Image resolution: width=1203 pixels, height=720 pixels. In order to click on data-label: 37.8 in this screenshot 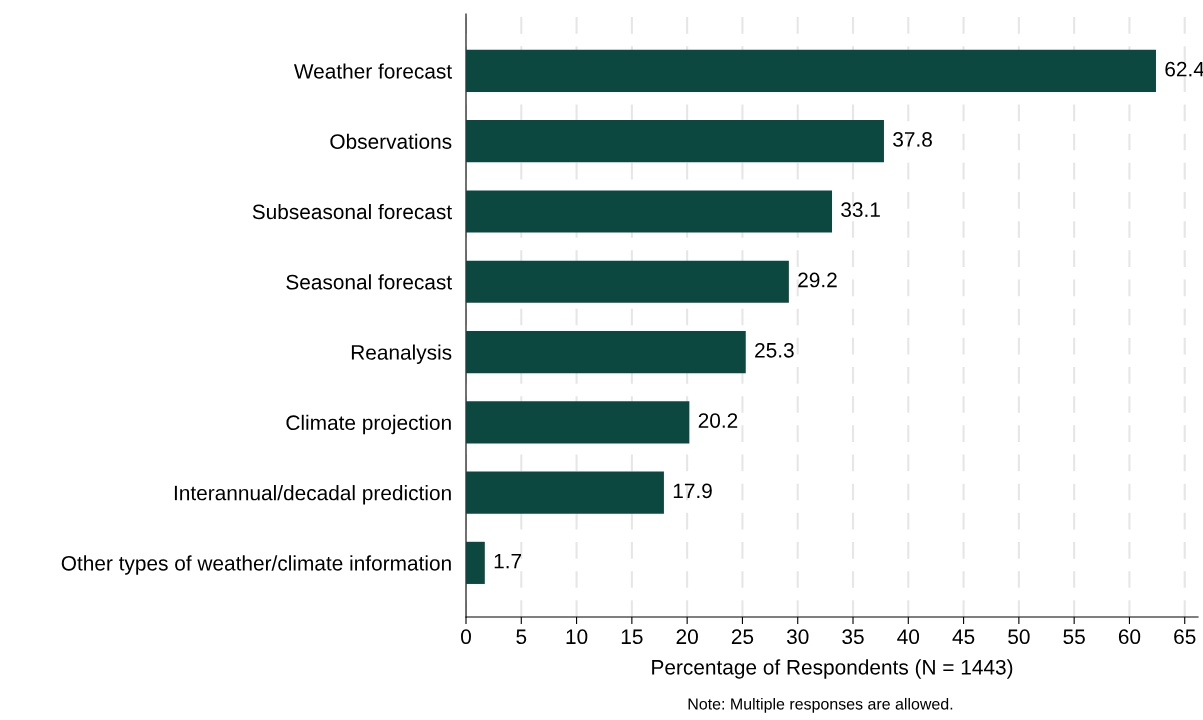, I will do `click(912, 139)`.